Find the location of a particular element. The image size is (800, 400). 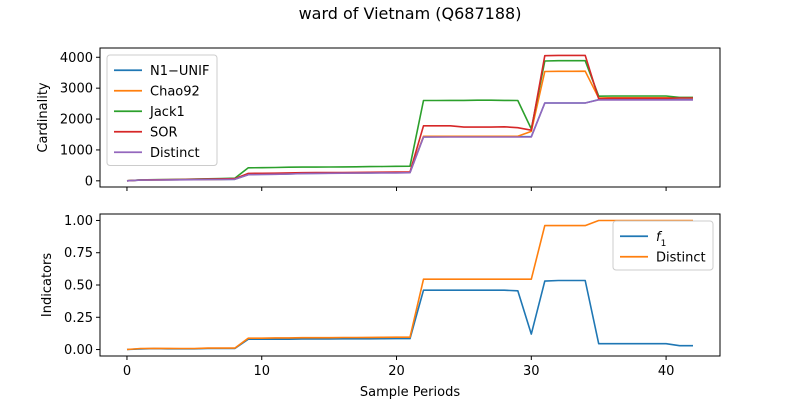

indicators-yticks: 0.00 0.25 0.50 0.75 1.00 is located at coordinates (82, 286).